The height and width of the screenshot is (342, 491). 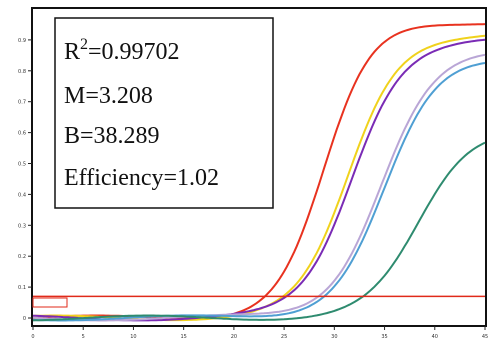 I want to click on y-tick-label: 0.6, so click(x=22, y=134).